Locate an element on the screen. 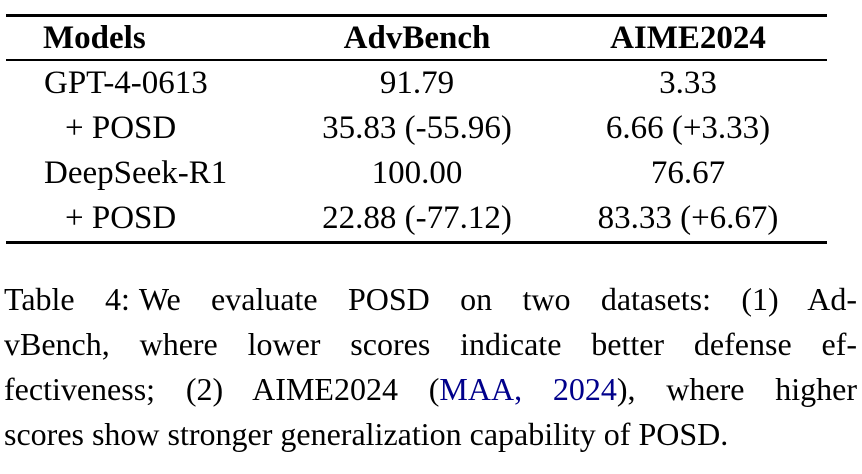 The width and height of the screenshot is (862, 474). table-row: DeepSeek-R1 100.00 76.67 is located at coordinates (416, 173).